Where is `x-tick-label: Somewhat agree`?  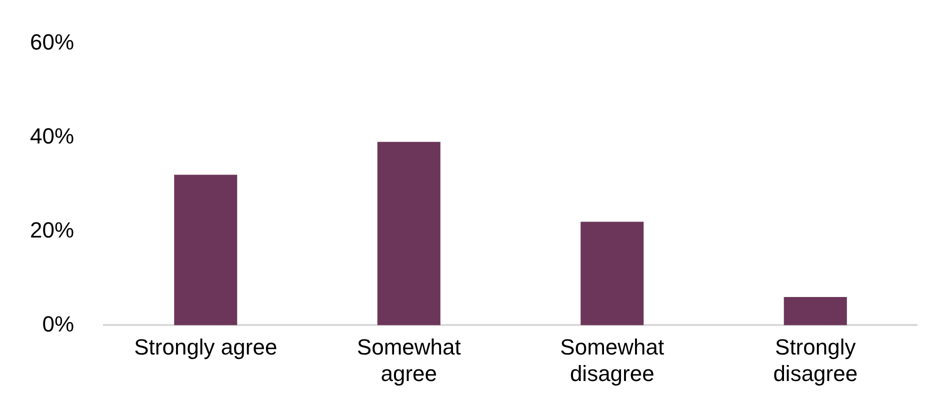 x-tick-label: Somewhat agree is located at coordinates (408, 360).